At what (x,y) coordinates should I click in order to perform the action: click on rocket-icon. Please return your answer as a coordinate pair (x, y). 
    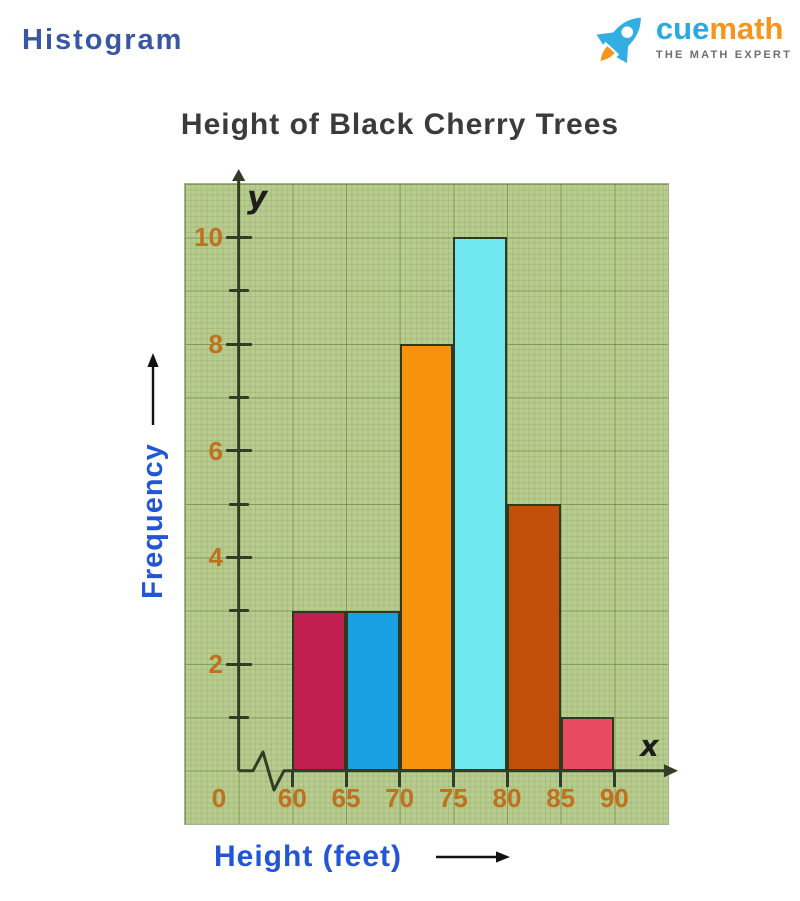
    Looking at the image, I should click on (618, 40).